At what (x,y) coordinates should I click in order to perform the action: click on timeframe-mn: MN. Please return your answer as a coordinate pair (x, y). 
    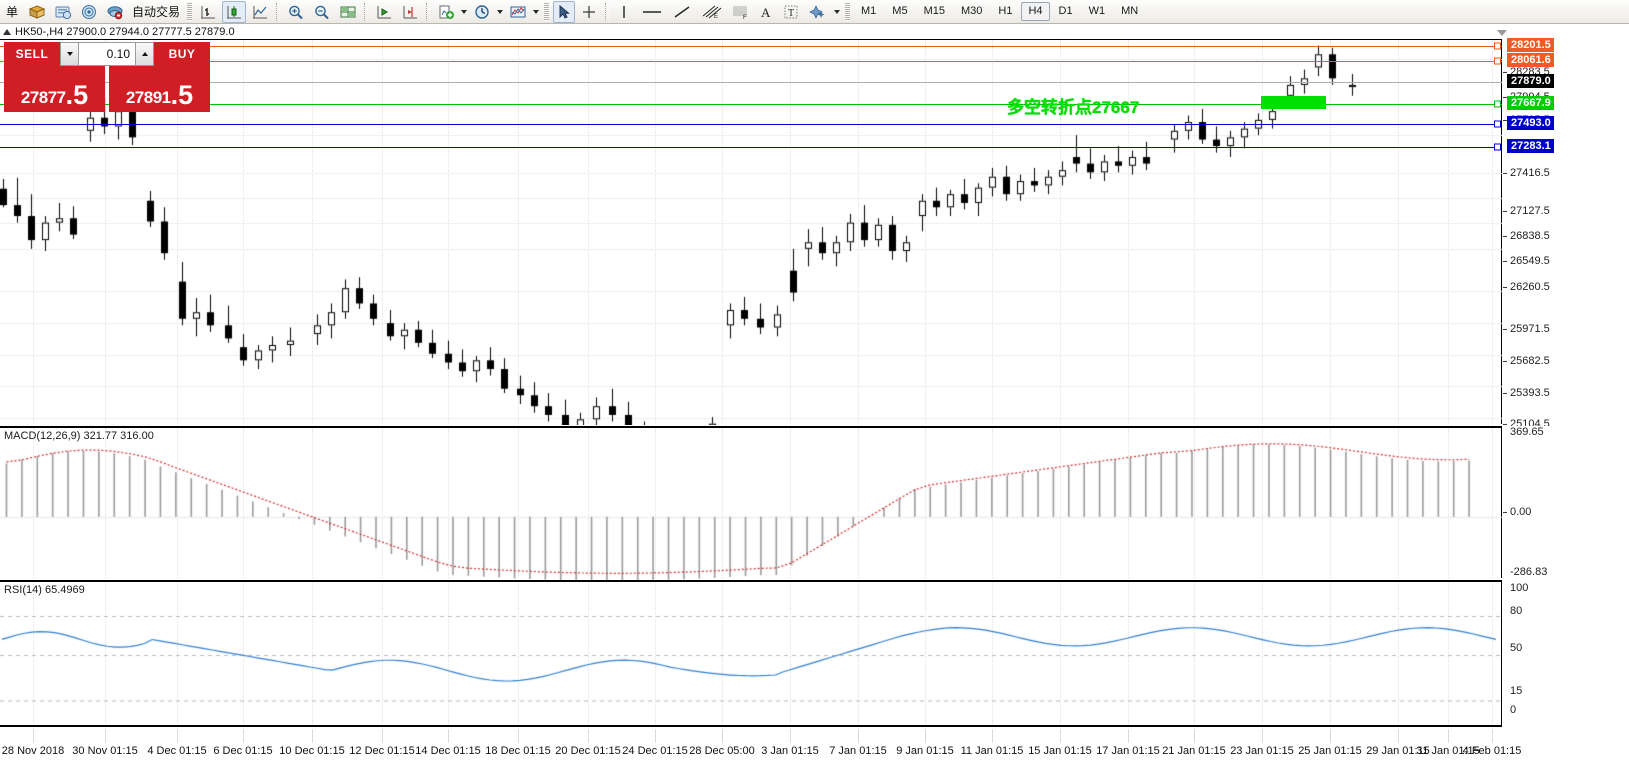
    Looking at the image, I should click on (1130, 11).